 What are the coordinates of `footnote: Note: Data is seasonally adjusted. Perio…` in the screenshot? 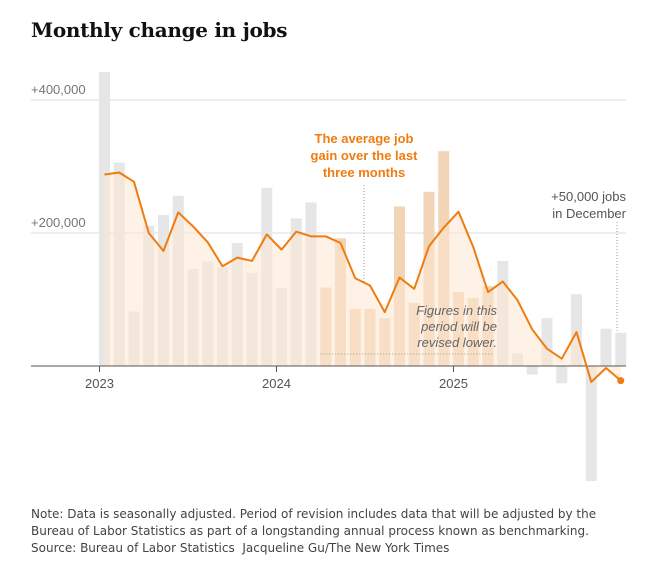 It's located at (329, 531).